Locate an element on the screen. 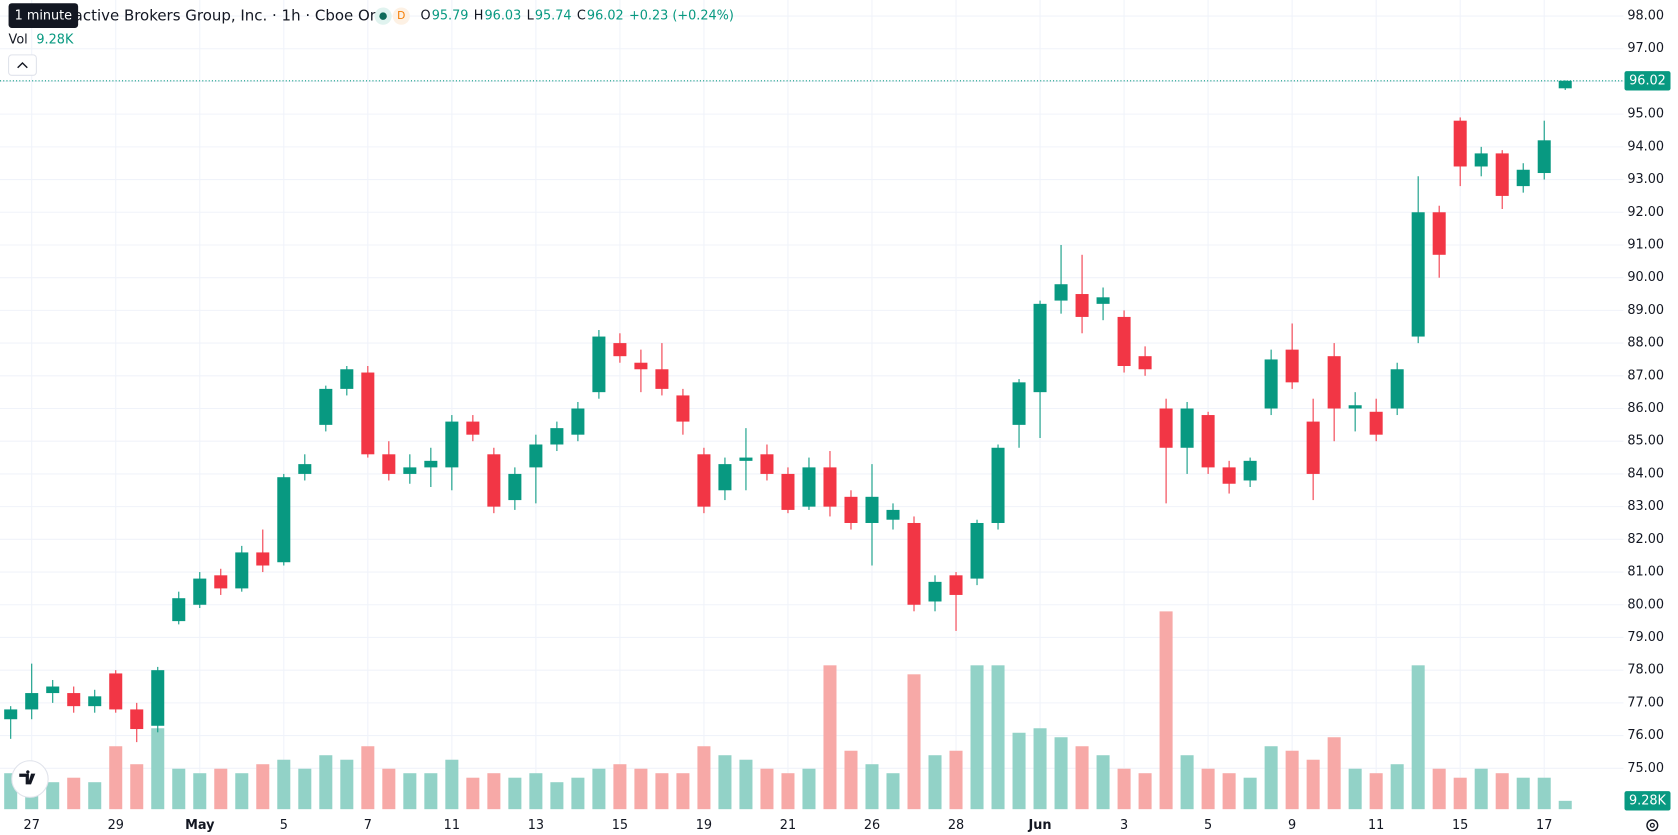  x-tick-label: 26 is located at coordinates (872, 825).